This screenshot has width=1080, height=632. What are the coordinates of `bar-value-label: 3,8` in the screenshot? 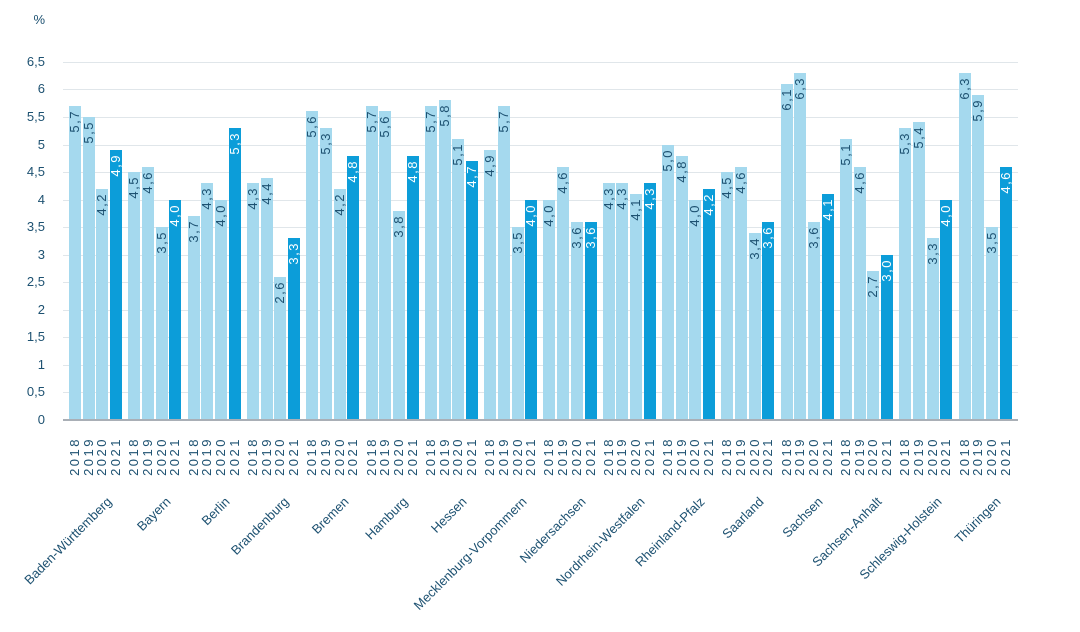 It's located at (398, 226).